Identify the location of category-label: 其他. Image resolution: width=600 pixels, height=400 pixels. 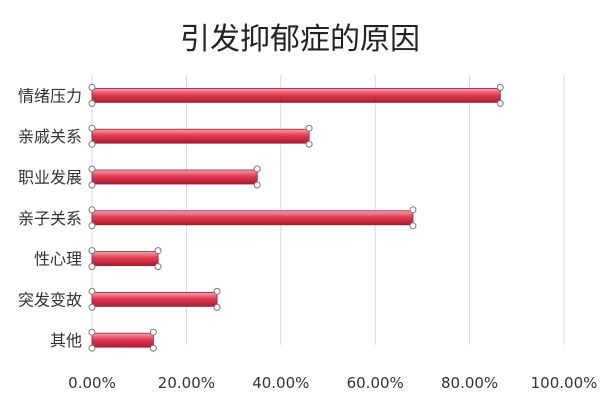
(66, 340).